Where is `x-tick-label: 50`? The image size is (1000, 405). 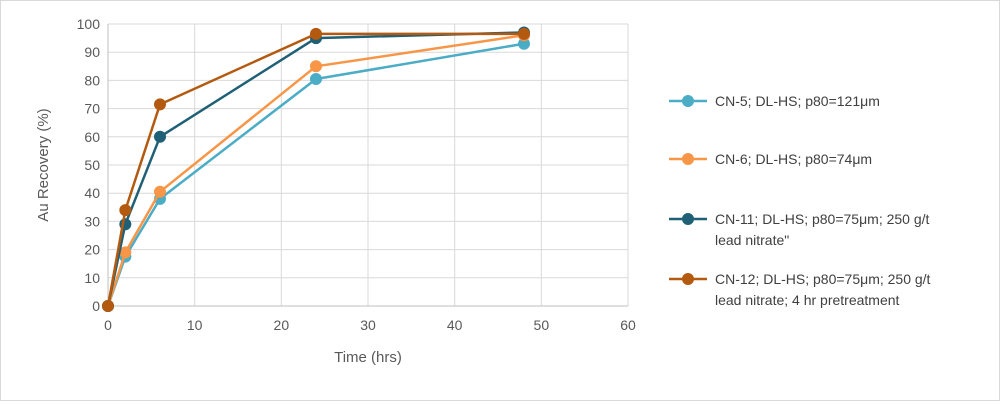 x-tick-label: 50 is located at coordinates (542, 325).